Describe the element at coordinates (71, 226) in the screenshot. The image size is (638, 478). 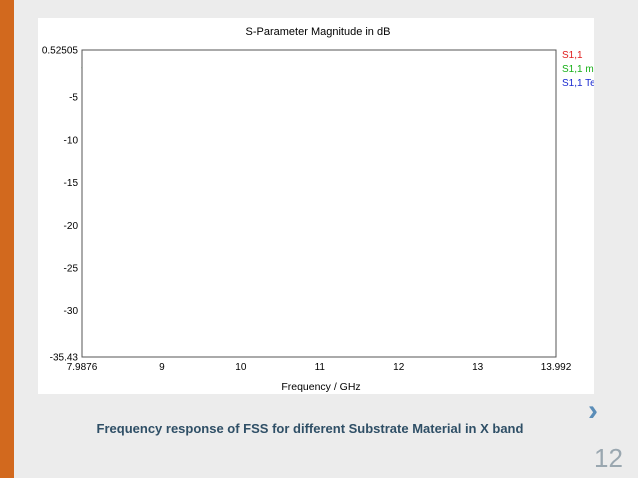
I see `y-tick-label: -20` at that location.